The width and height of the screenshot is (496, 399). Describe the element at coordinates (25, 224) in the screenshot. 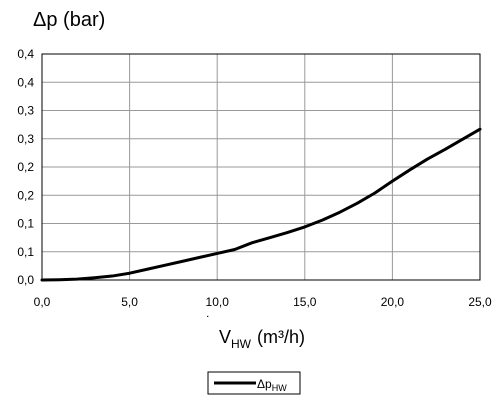

I see `y-tick-label-2: 0,1` at that location.